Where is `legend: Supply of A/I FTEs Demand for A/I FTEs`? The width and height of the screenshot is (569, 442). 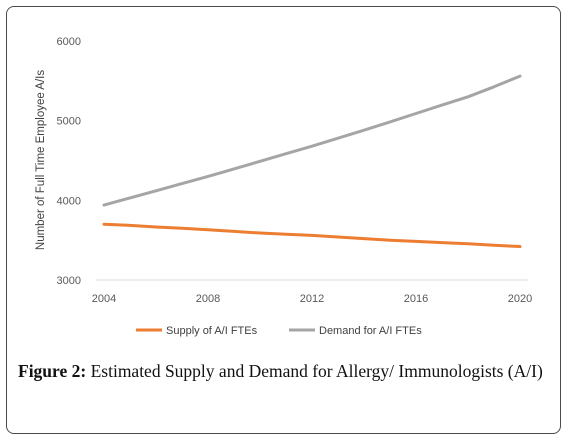 legend: Supply of A/I FTEs Demand for A/I FTEs is located at coordinates (279, 331).